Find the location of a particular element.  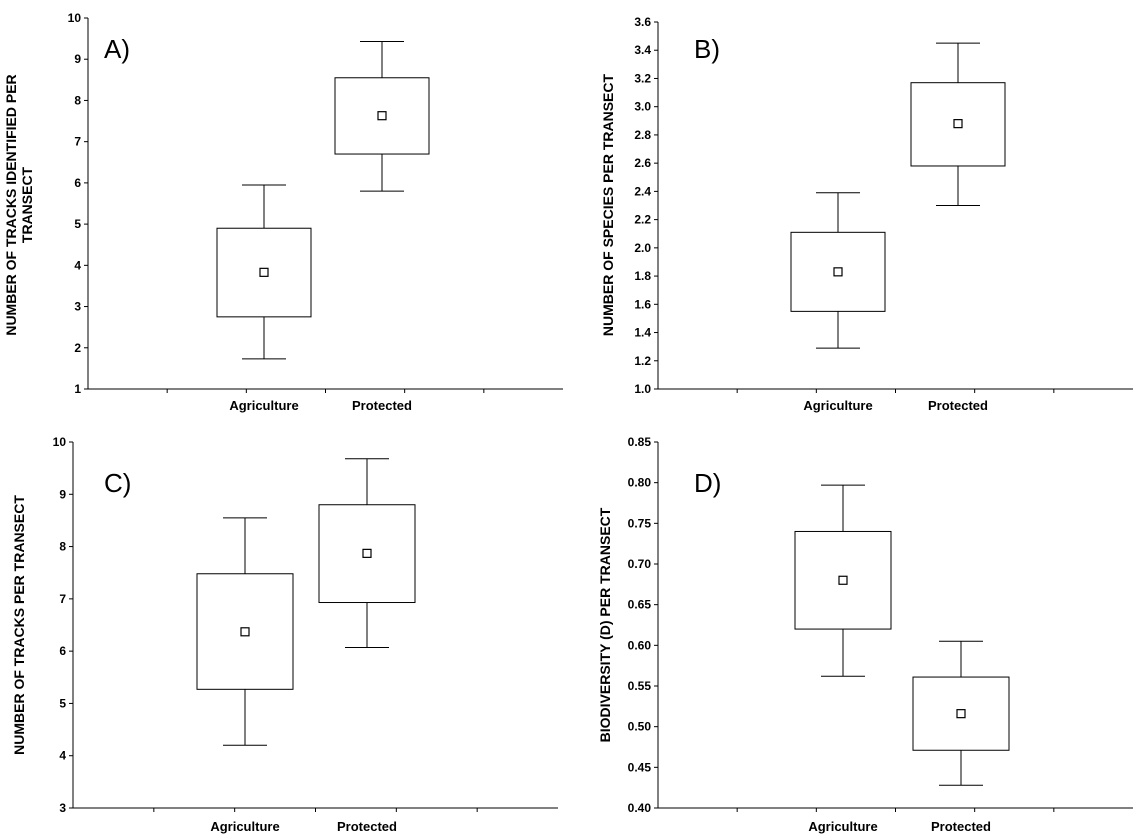

y-axis-title: BIODIVERSITY (D) PER TRANSECT is located at coordinates (605, 624).